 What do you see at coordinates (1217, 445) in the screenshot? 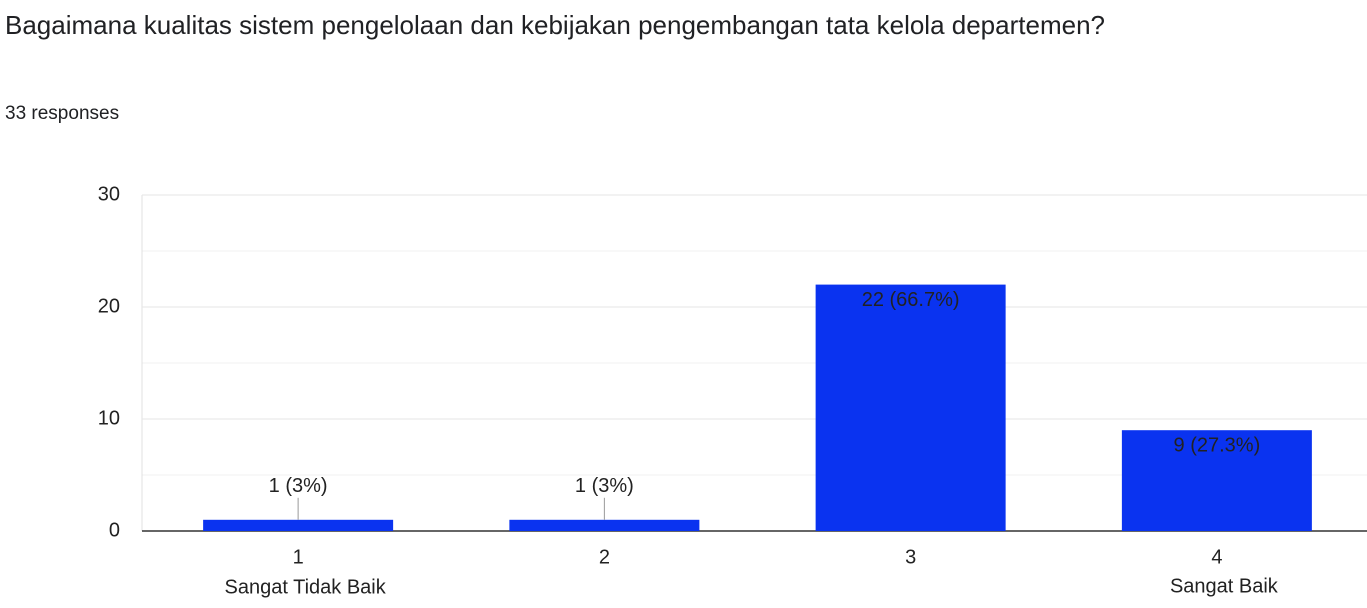
I see `value-label: 9 (27.3%)` at bounding box center [1217, 445].